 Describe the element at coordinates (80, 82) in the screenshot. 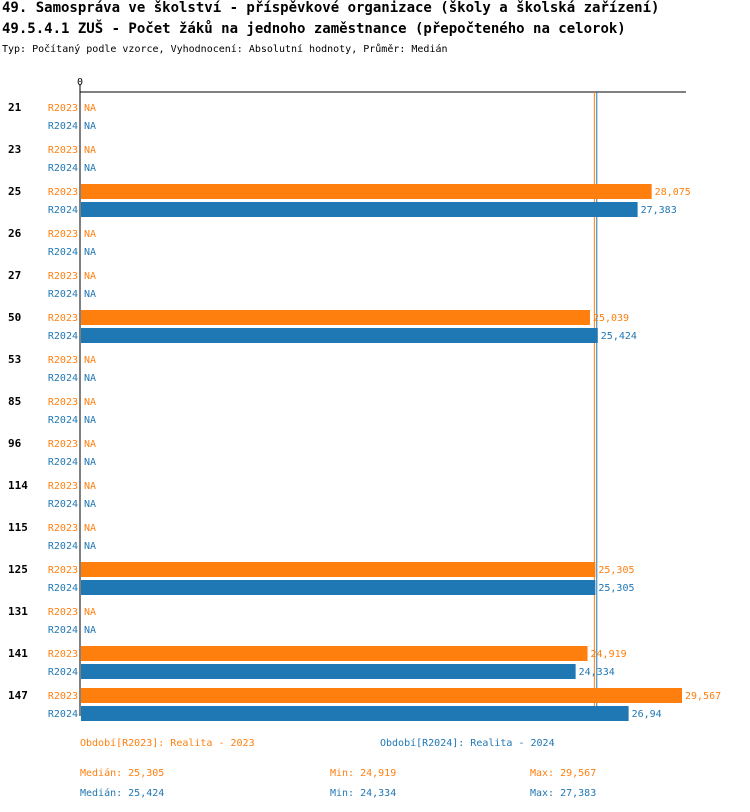

I see `x-tick-label: 0` at that location.